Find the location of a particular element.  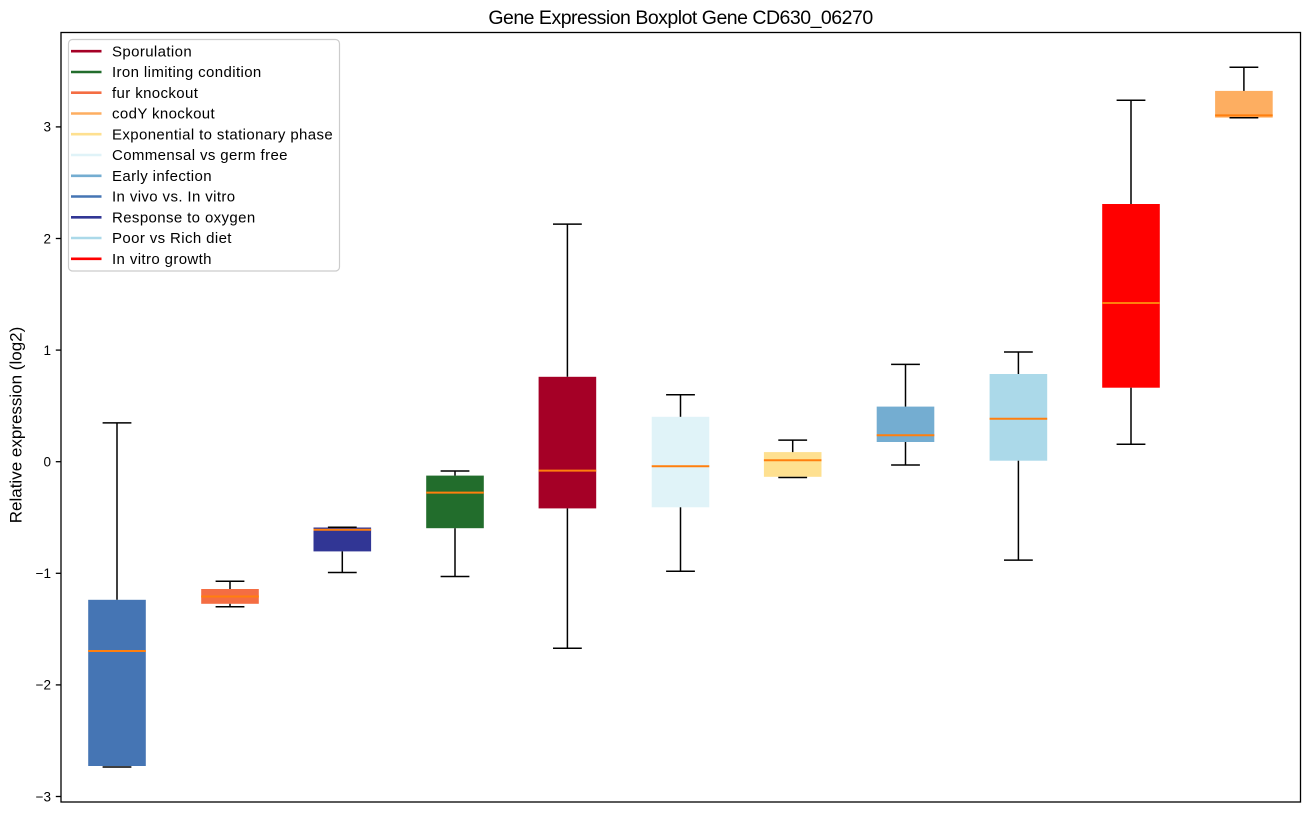

svg-text: −1 is located at coordinates (43, 573).